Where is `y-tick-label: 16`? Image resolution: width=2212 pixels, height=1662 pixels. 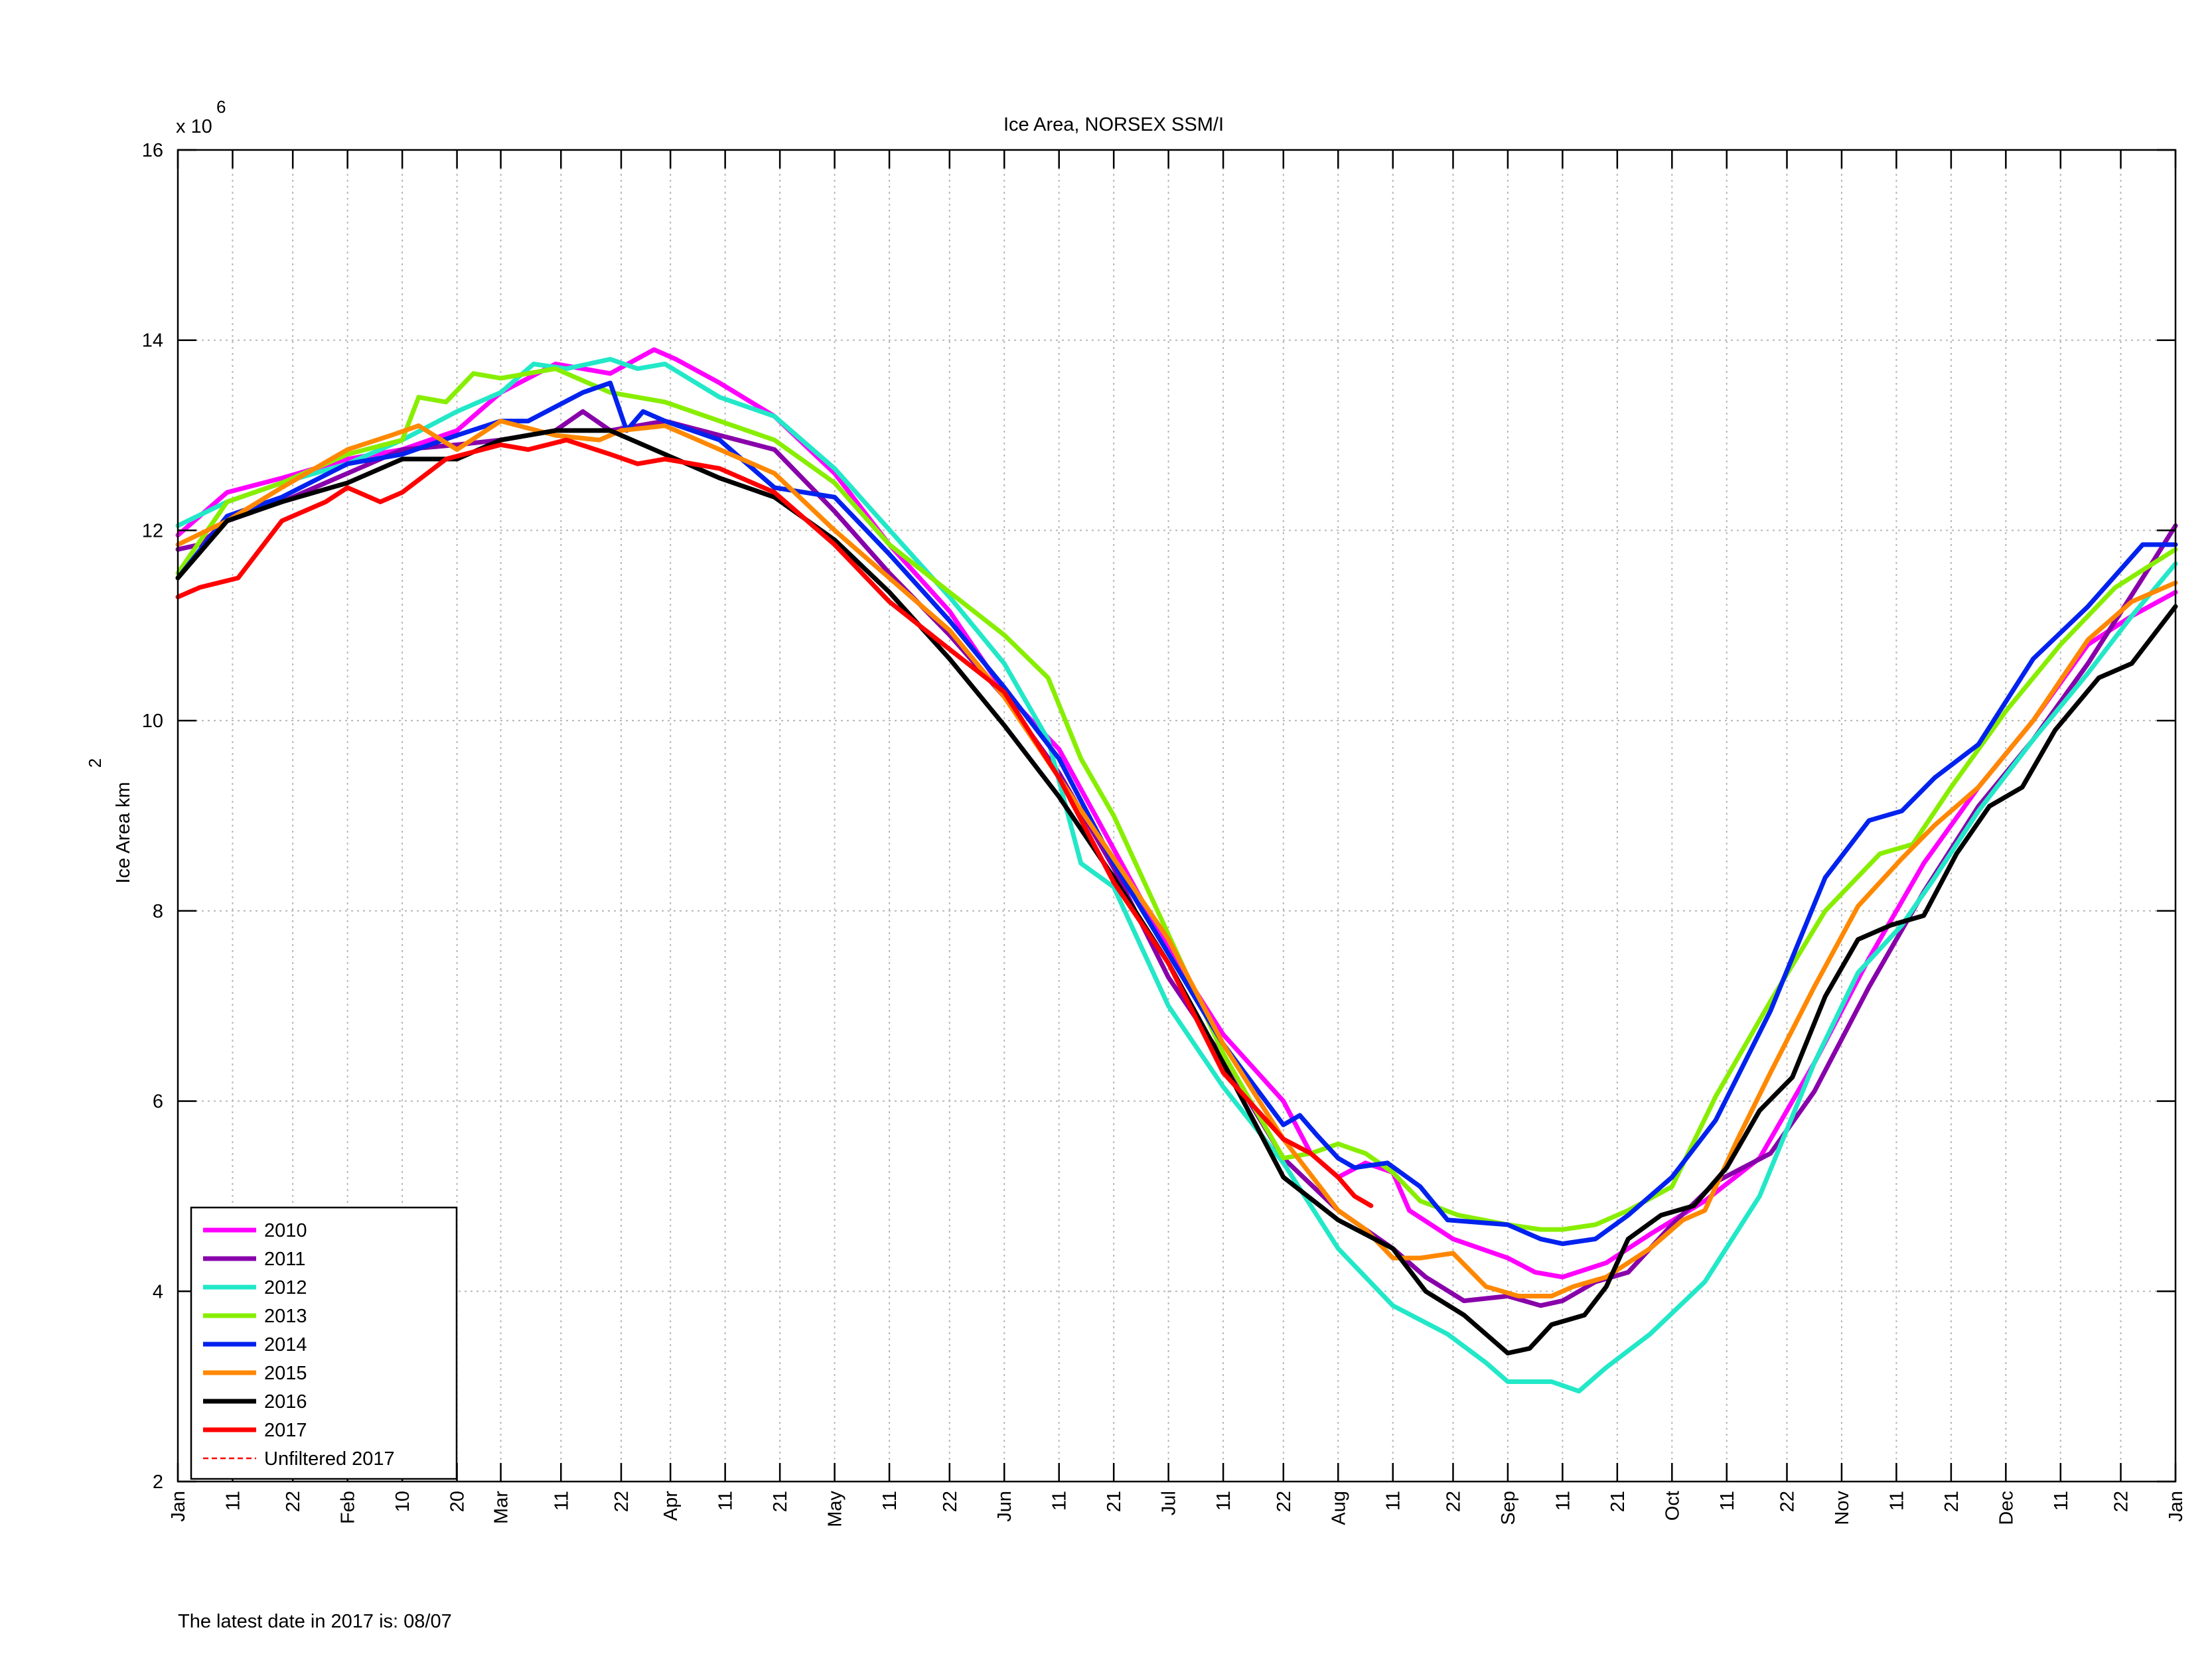 y-tick-label: 16 is located at coordinates (153, 150).